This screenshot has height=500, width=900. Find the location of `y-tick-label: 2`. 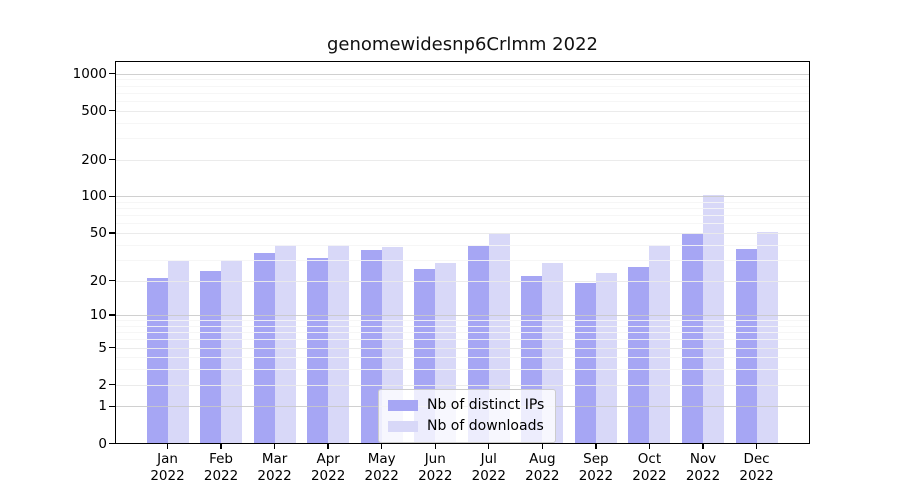

y-tick-label: 2 is located at coordinates (102, 384).